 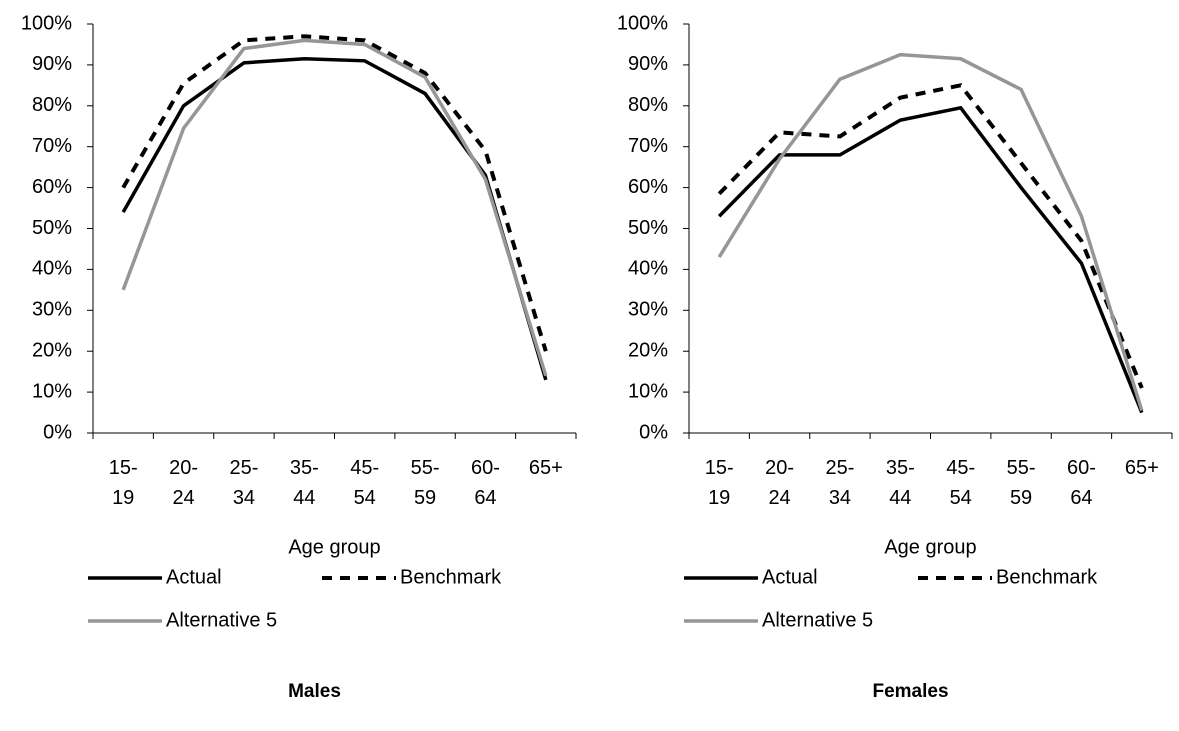 I want to click on chart-title: Males, so click(x=314, y=691).